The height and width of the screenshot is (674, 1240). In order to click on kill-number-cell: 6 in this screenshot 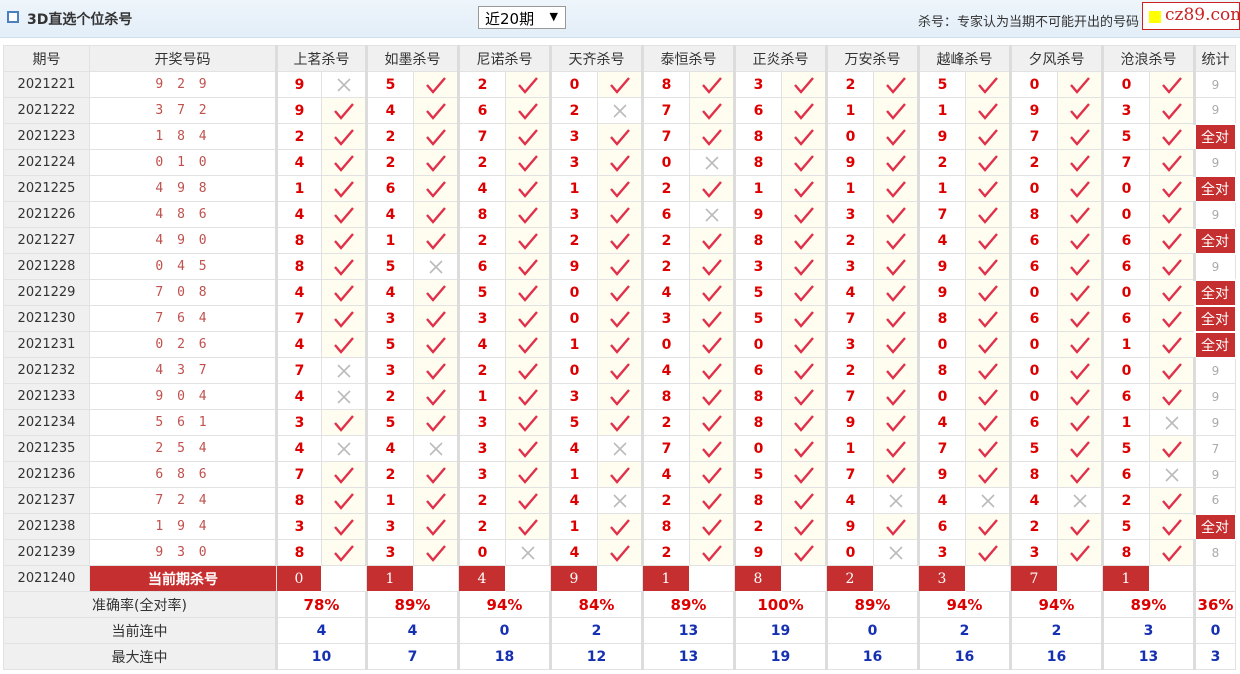, I will do `click(1125, 266)`.